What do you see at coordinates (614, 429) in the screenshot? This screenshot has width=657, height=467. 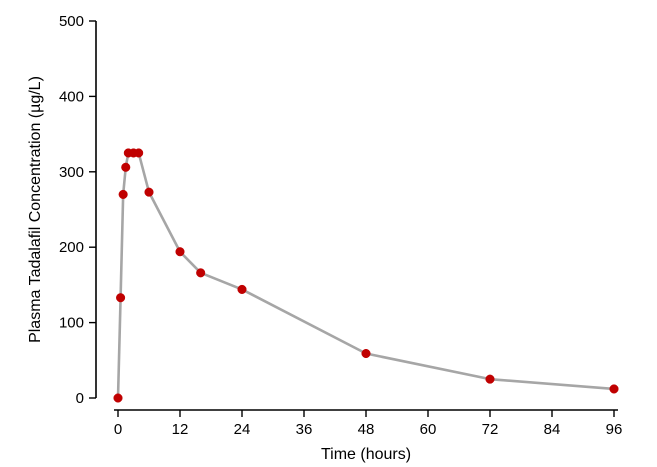 I see `x-tick-label: 96` at bounding box center [614, 429].